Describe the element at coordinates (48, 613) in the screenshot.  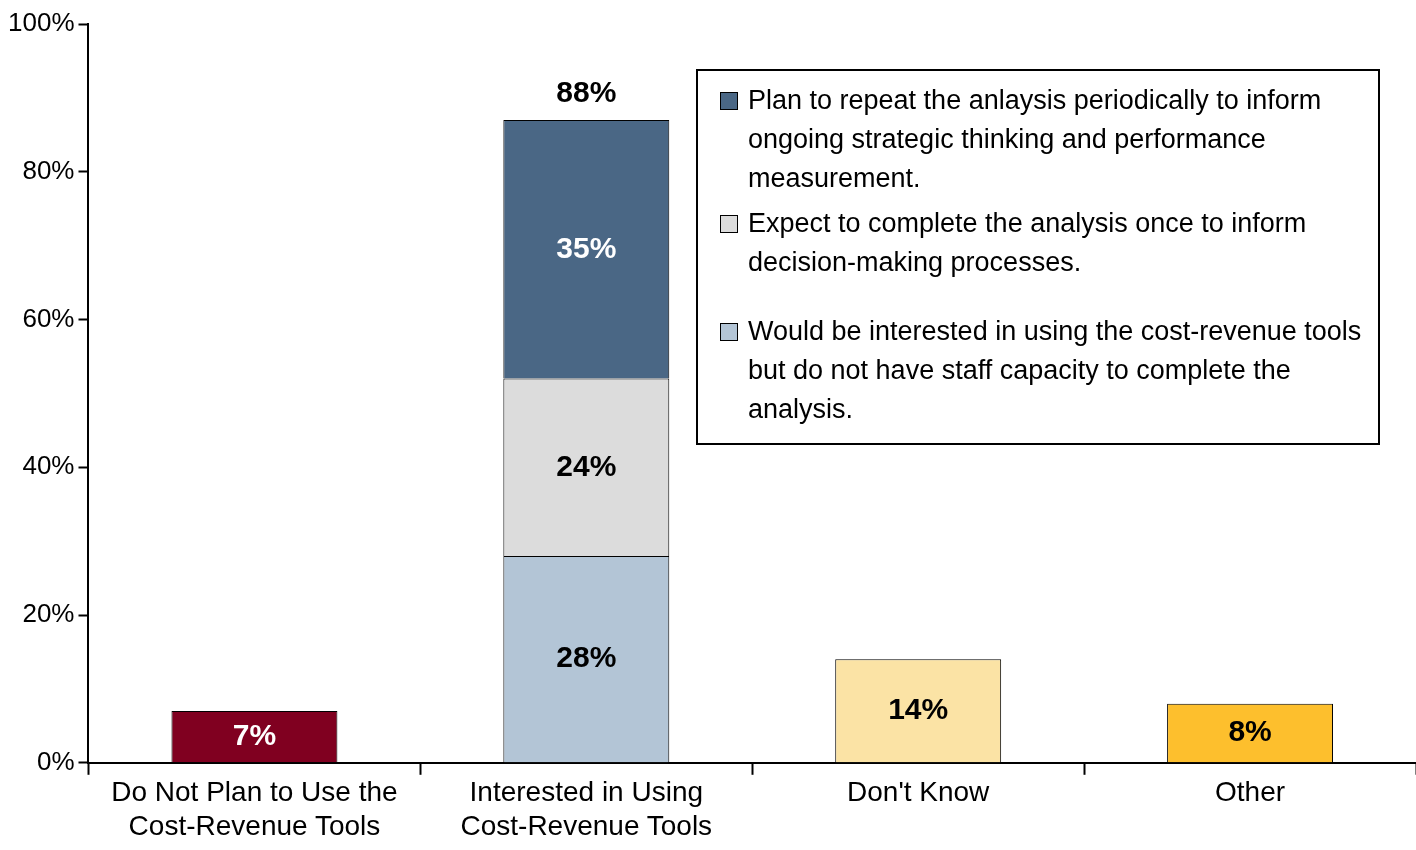
I see `y-tick-label: 20%` at that location.